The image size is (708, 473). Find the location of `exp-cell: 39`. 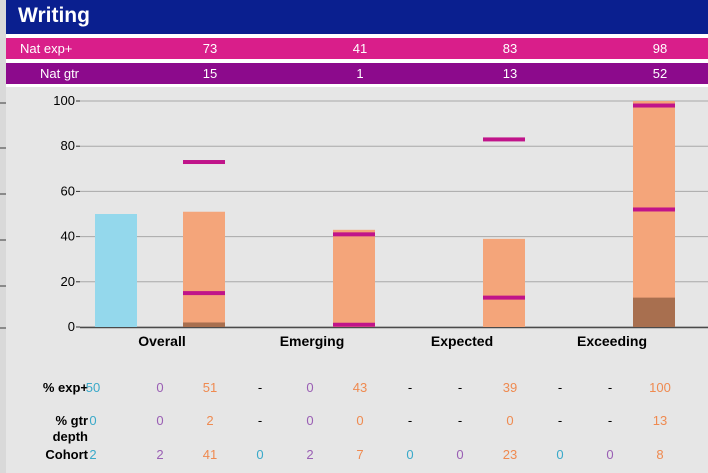

exp-cell: 39 is located at coordinates (510, 387).